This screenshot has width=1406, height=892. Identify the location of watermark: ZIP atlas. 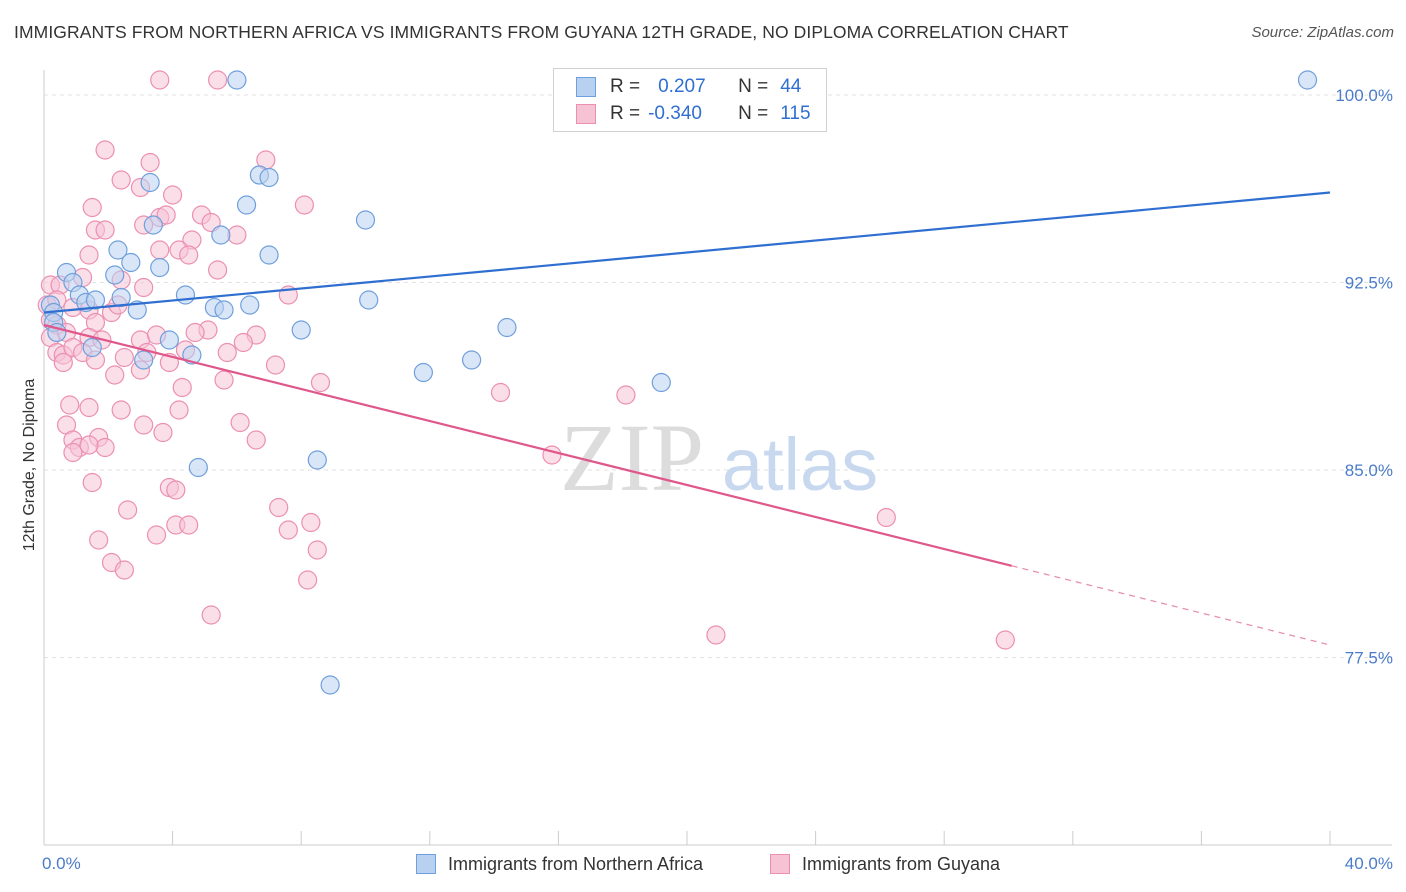
(719, 457).